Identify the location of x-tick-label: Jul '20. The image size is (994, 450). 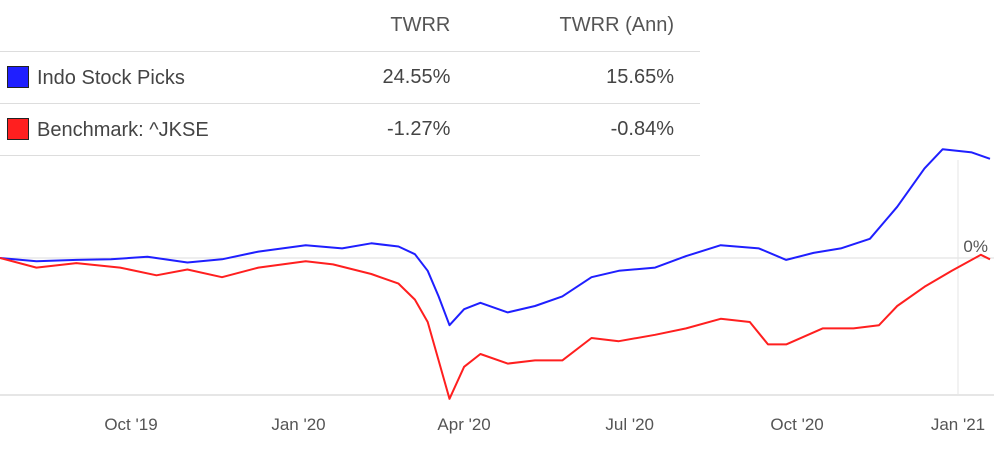
(629, 424).